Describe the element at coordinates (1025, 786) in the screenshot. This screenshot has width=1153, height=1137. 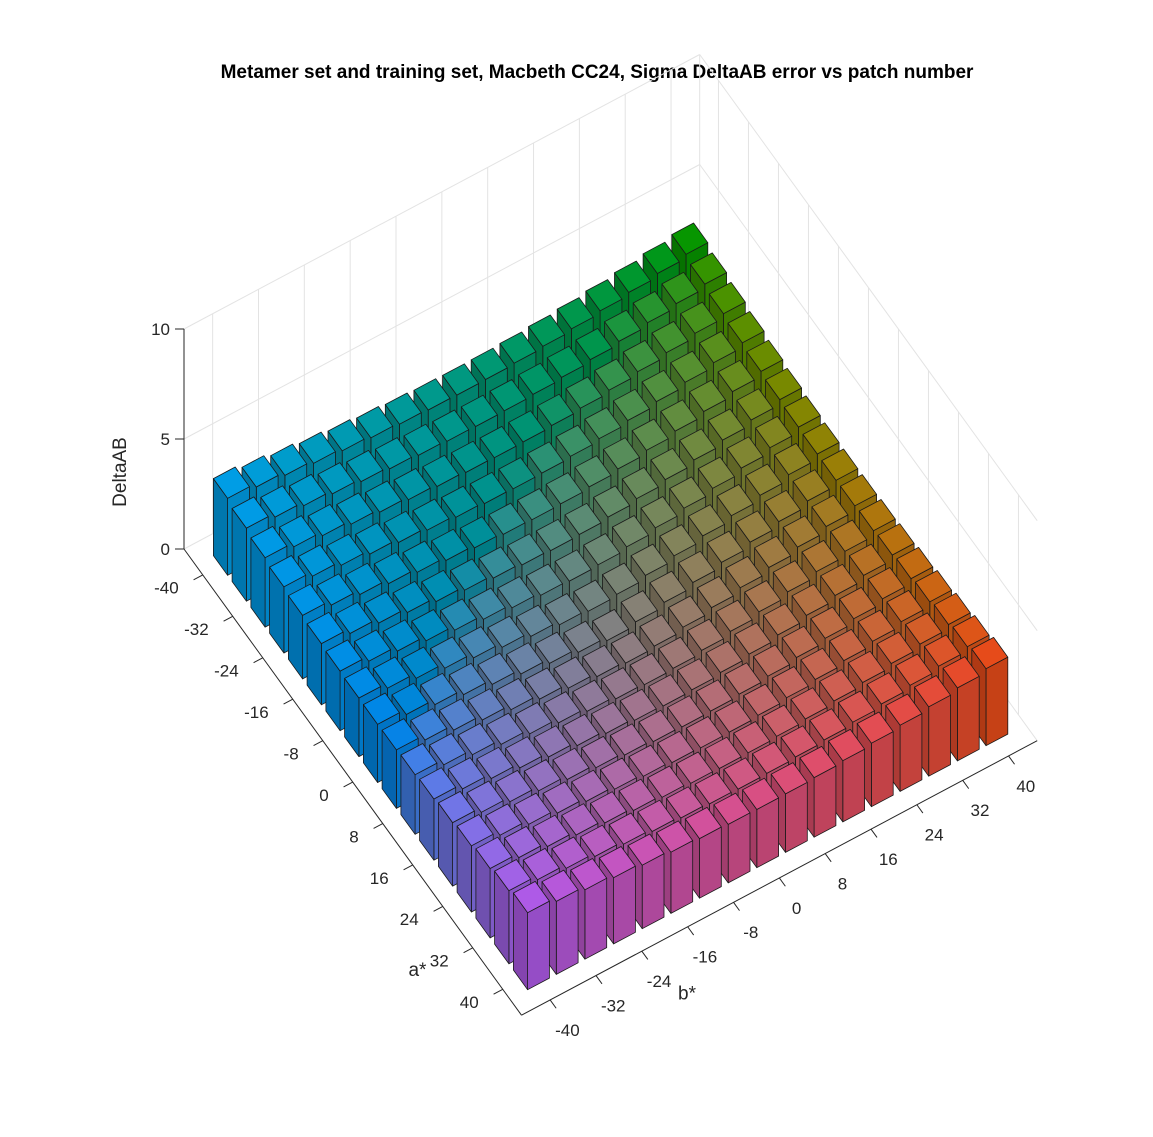
I see `b-tick-label: 40` at that location.